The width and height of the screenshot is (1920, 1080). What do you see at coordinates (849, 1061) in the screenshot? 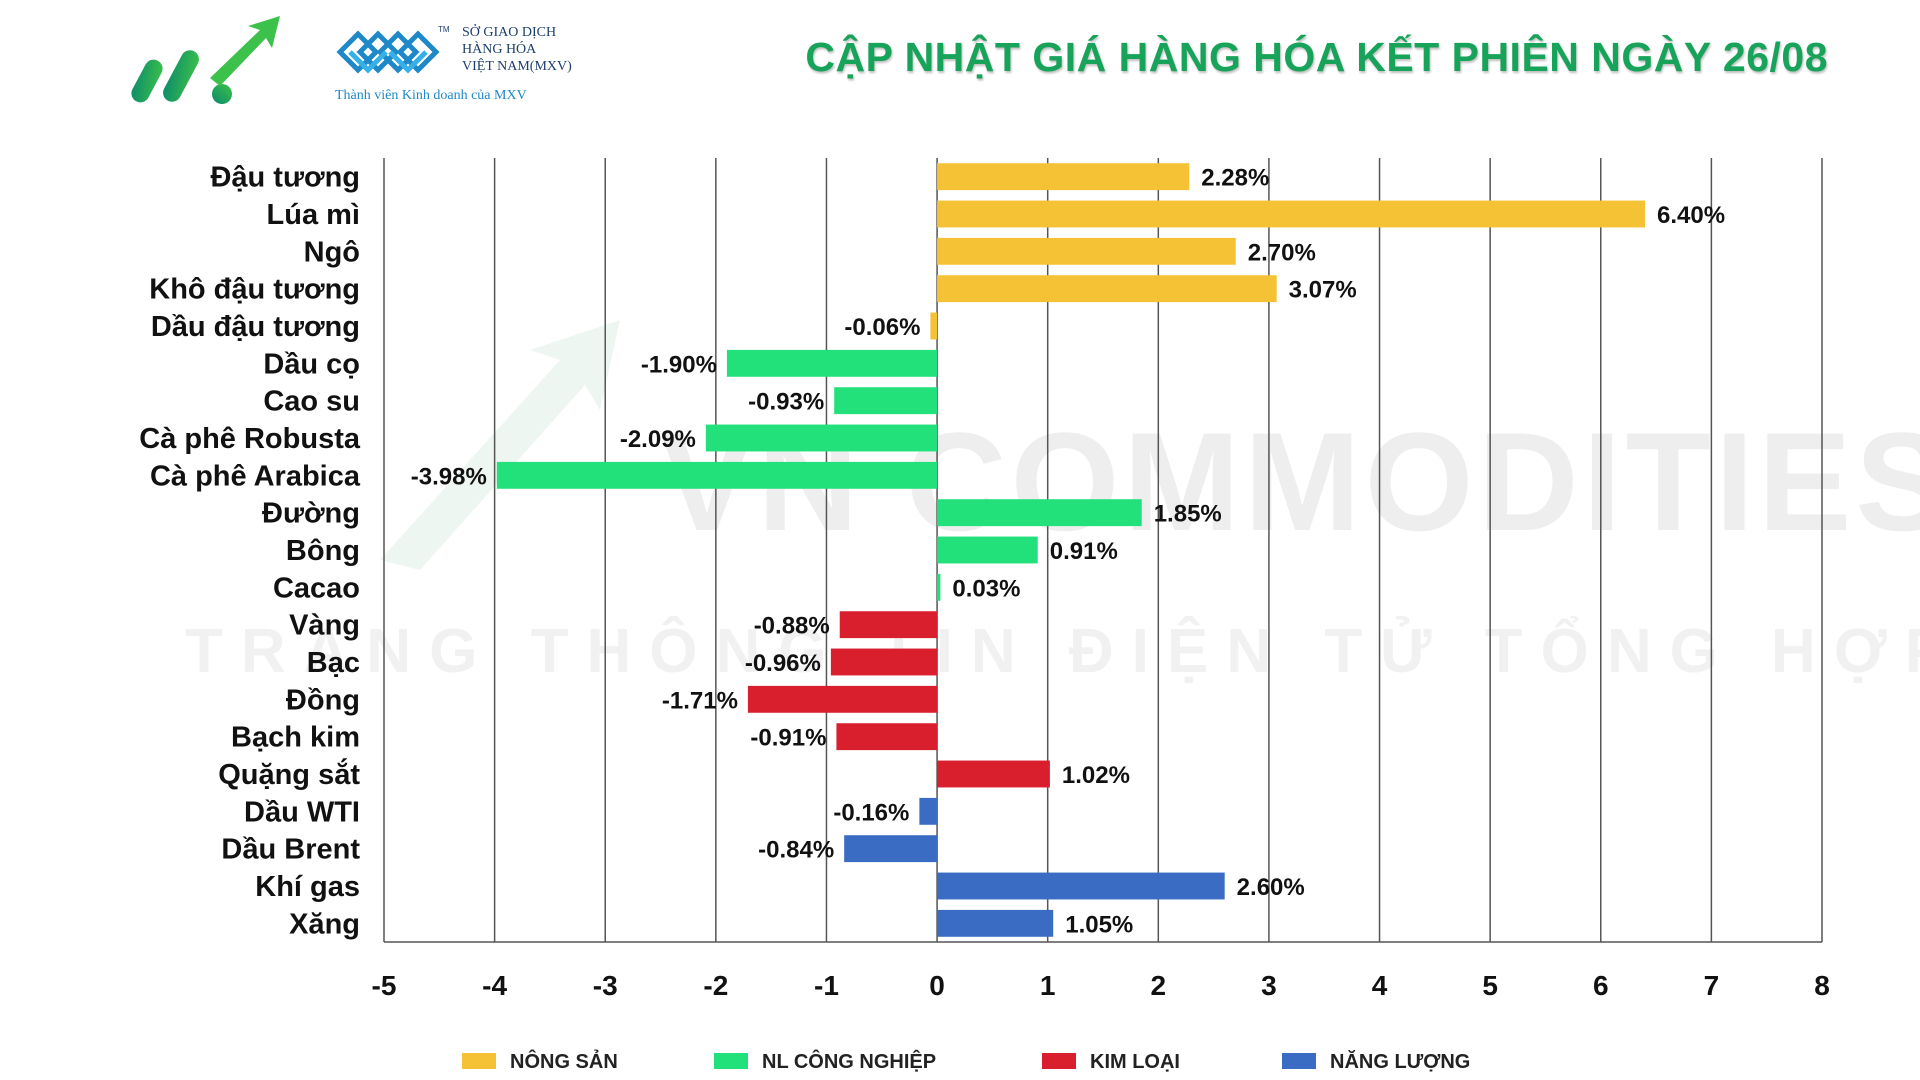
I see `legend-label: NL CÔNG NGHIỆP` at bounding box center [849, 1061].